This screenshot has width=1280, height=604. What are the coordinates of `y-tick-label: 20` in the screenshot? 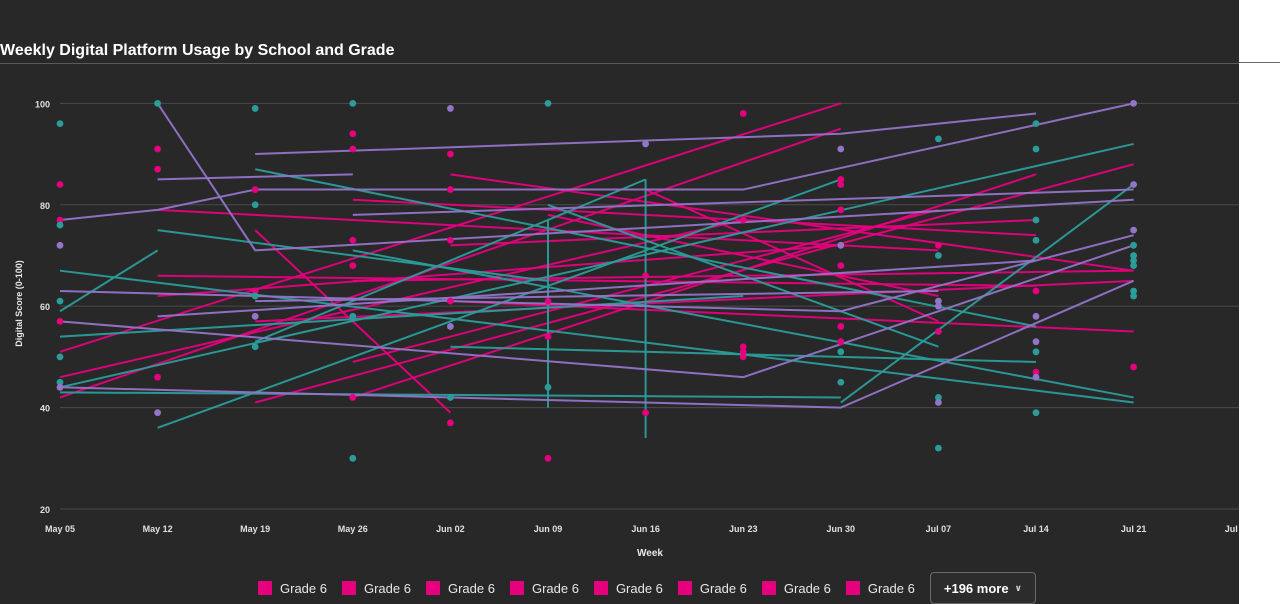 It's located at (45, 510).